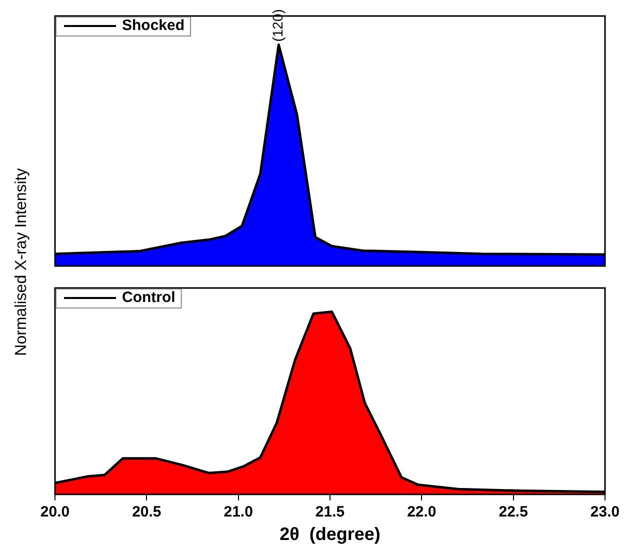  Describe the element at coordinates (22, 262) in the screenshot. I see `y-axis-title: Normalised X-ray Intensity` at that location.